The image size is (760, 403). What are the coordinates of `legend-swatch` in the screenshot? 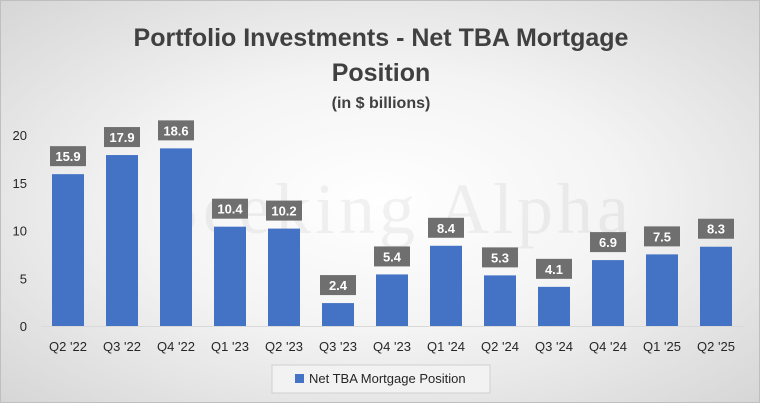 It's located at (299, 378).